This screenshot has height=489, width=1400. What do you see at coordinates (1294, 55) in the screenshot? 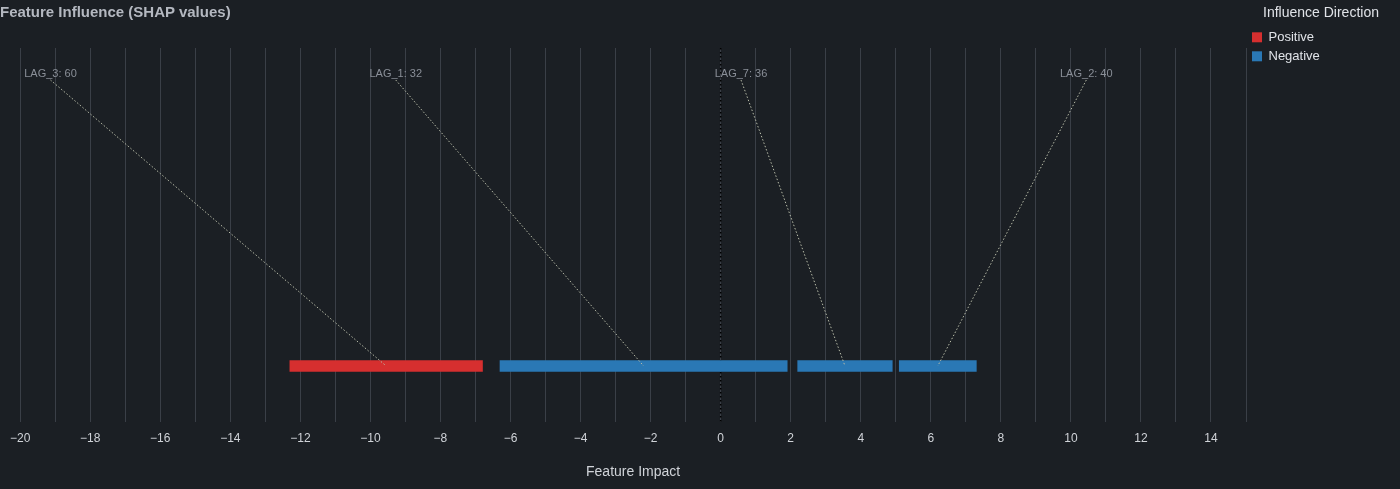
I see `legend-label: Negative` at bounding box center [1294, 55].